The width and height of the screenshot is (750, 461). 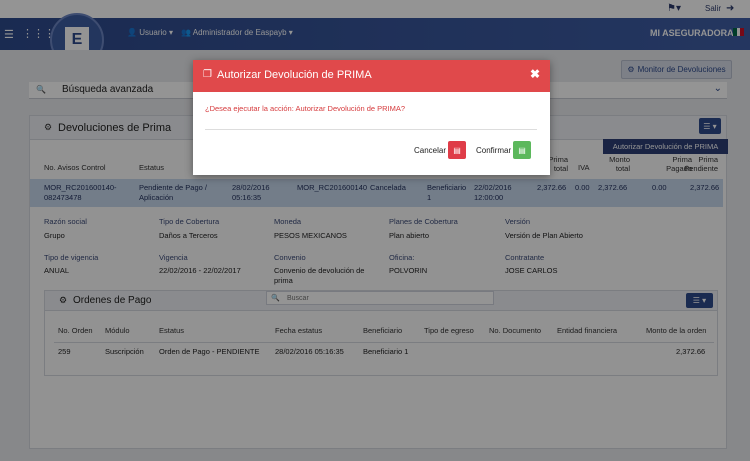 What do you see at coordinates (713, 8) in the screenshot?
I see `logout-link: Salir` at bounding box center [713, 8].